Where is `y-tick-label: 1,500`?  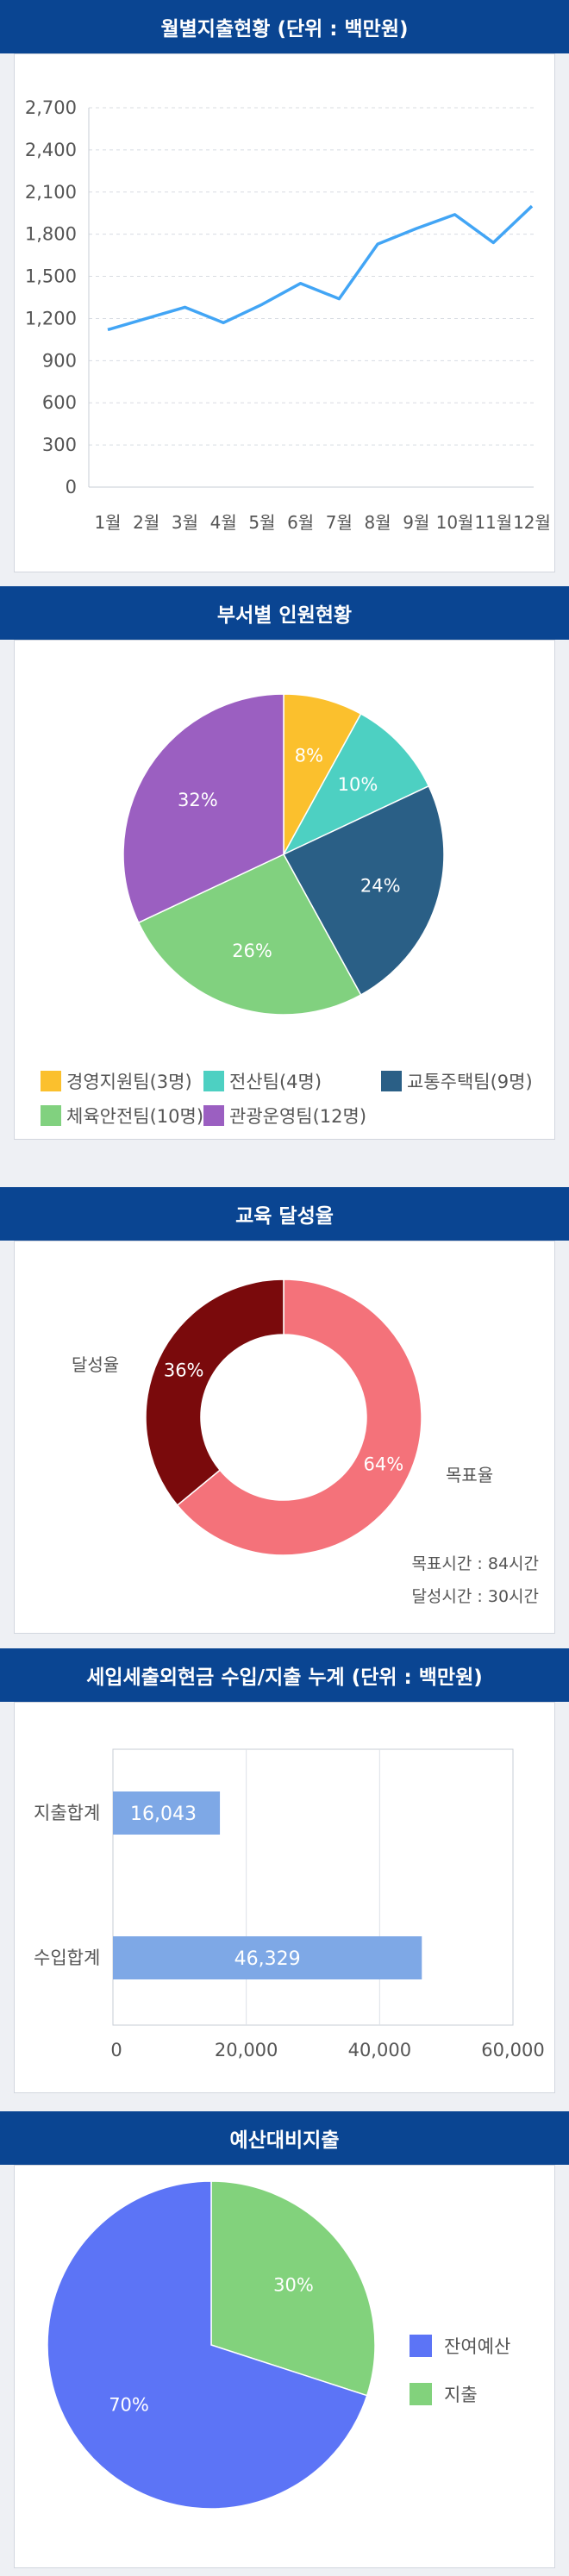
y-tick-label: 1,500 is located at coordinates (51, 276).